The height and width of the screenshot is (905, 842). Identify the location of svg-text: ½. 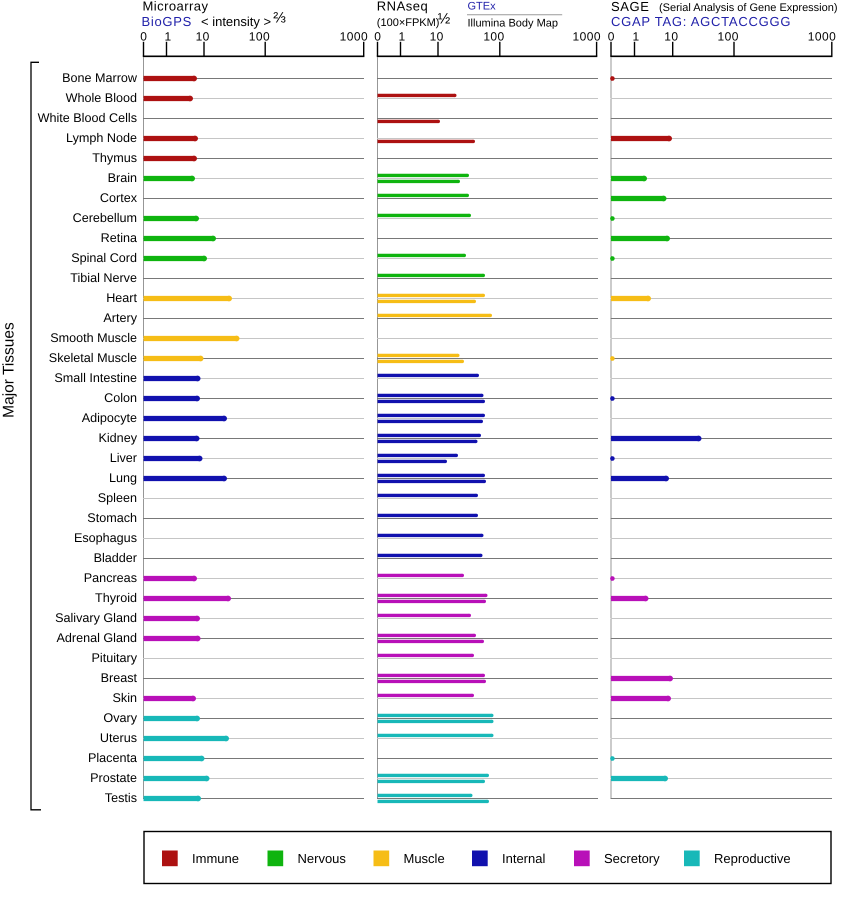
(444, 18).